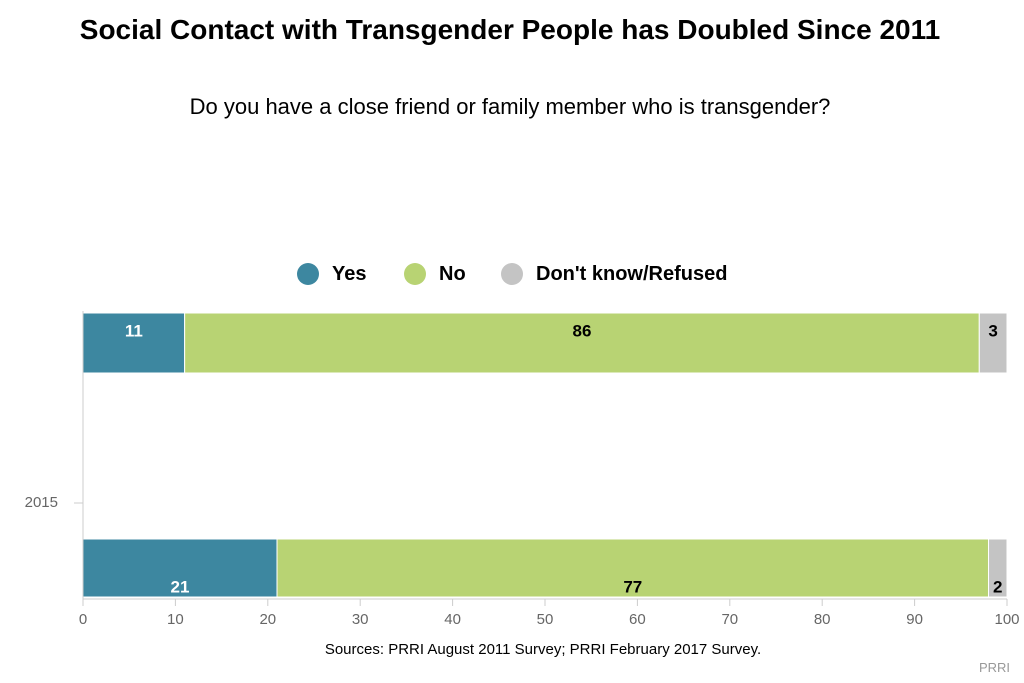  Describe the element at coordinates (997, 586) in the screenshot. I see `data-label-dk-row2: 2` at that location.